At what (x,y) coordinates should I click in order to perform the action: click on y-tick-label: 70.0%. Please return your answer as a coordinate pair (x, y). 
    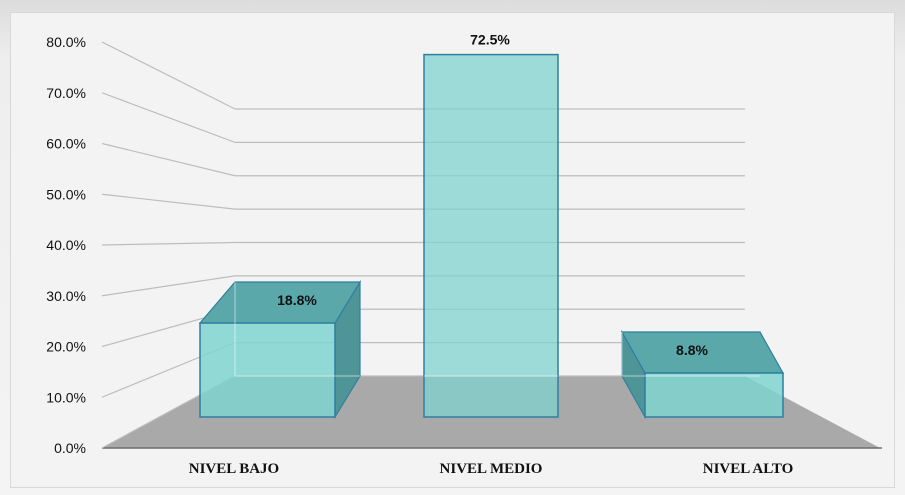
    Looking at the image, I should click on (66, 93).